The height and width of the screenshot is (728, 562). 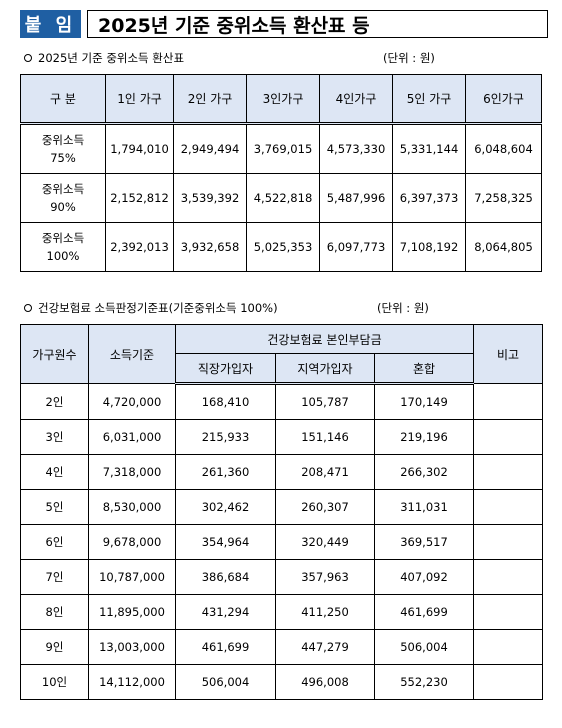 I want to click on table-cell: 7,108,192, so click(x=429, y=247).